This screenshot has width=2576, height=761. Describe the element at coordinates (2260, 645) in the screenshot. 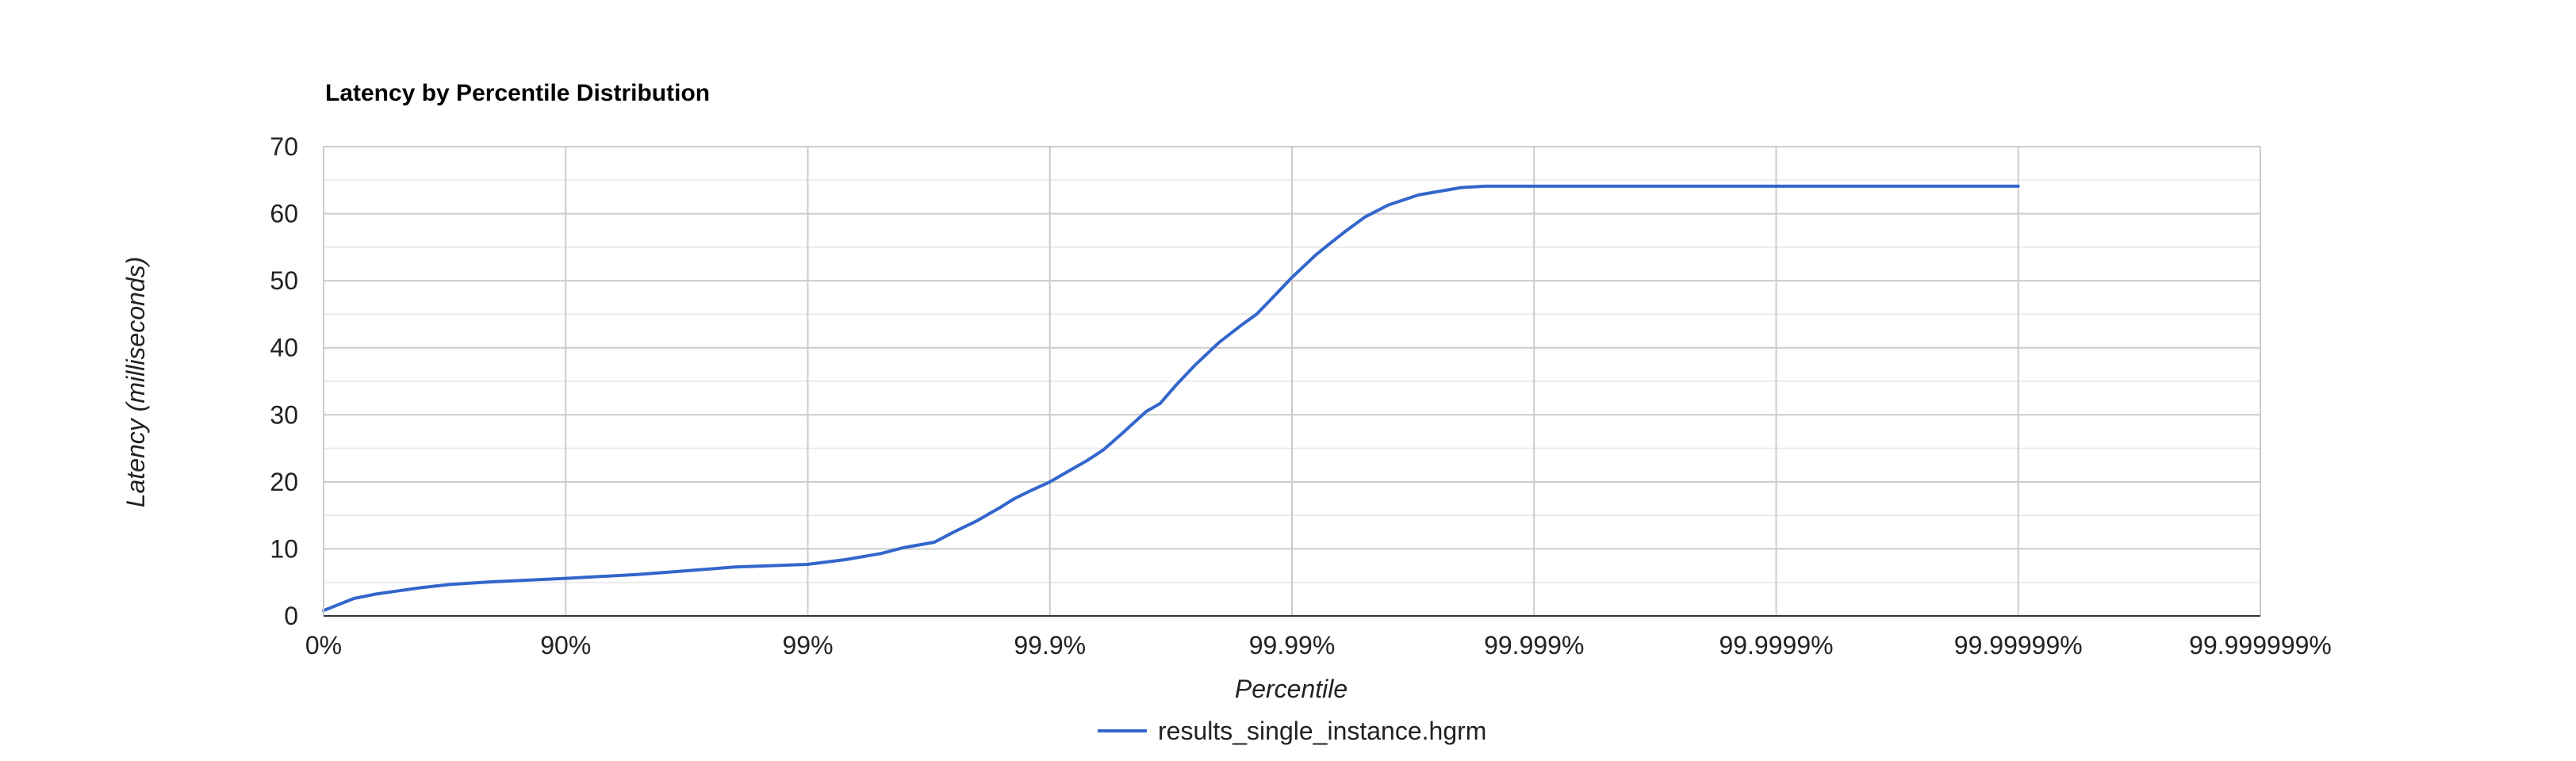

I see `x-tick-label: 99.999999%` at that location.